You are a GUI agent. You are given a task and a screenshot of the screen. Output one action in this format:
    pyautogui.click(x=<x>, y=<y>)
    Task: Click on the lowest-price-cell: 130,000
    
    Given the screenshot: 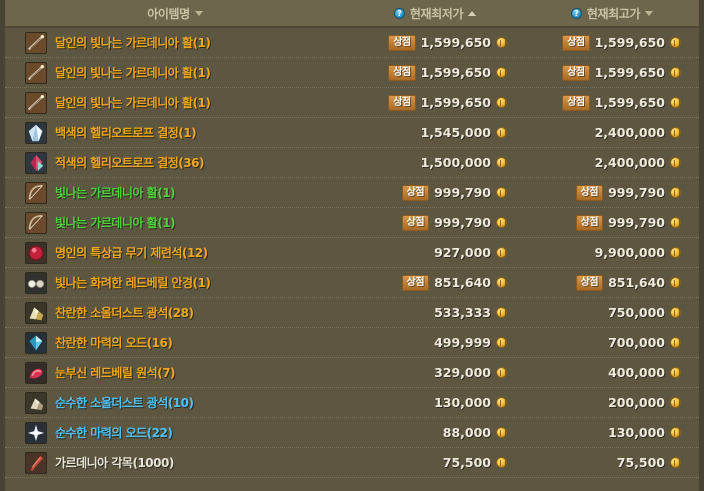 What is the action you would take?
    pyautogui.click(x=435, y=402)
    